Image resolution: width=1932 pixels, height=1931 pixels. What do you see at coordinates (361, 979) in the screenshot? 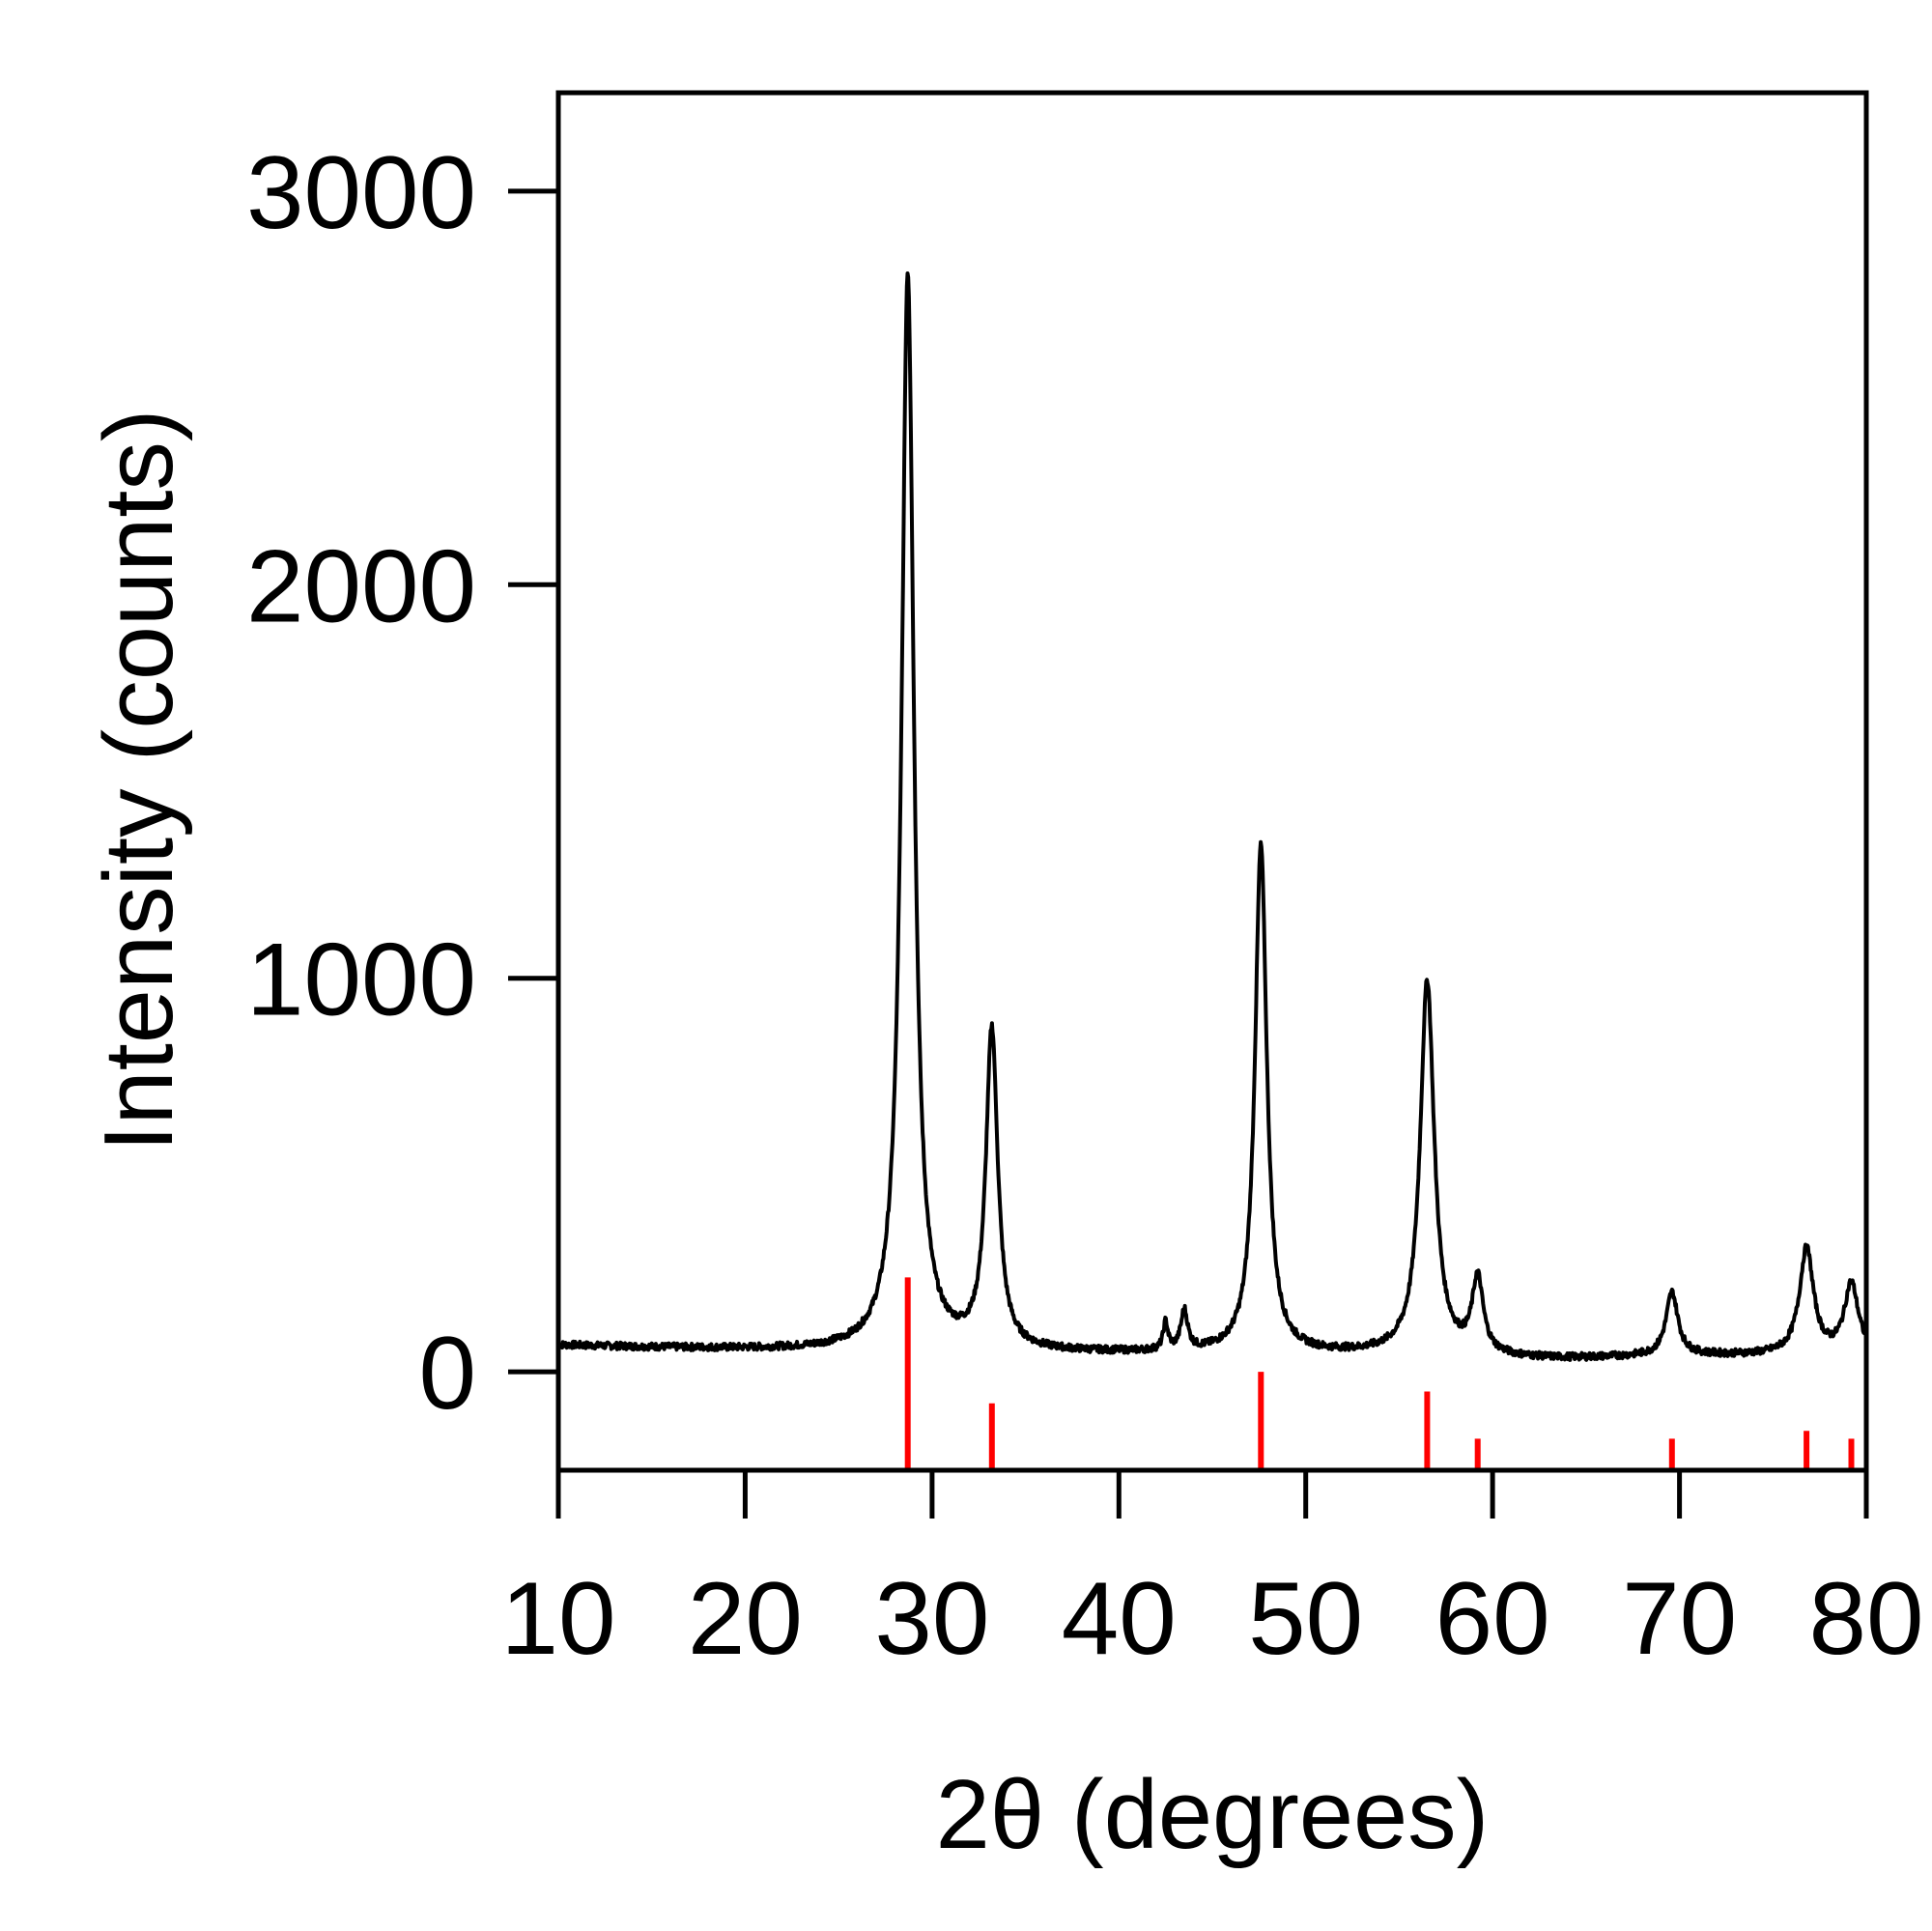
I see `y-tick-label: 1000` at bounding box center [361, 979].